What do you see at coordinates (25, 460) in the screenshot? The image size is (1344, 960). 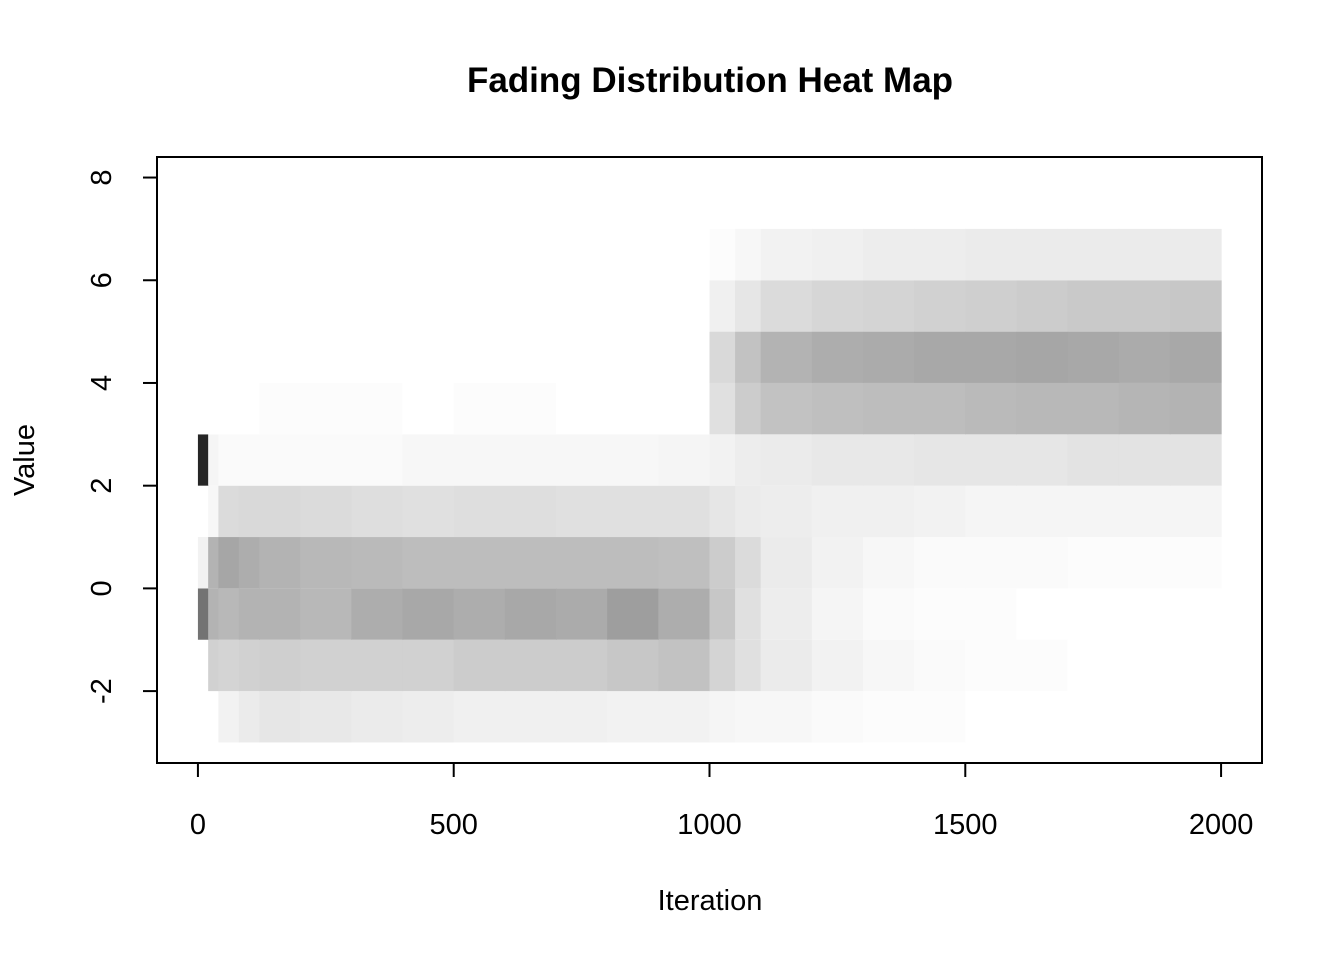 I see `y-axis-label: Value` at bounding box center [25, 460].